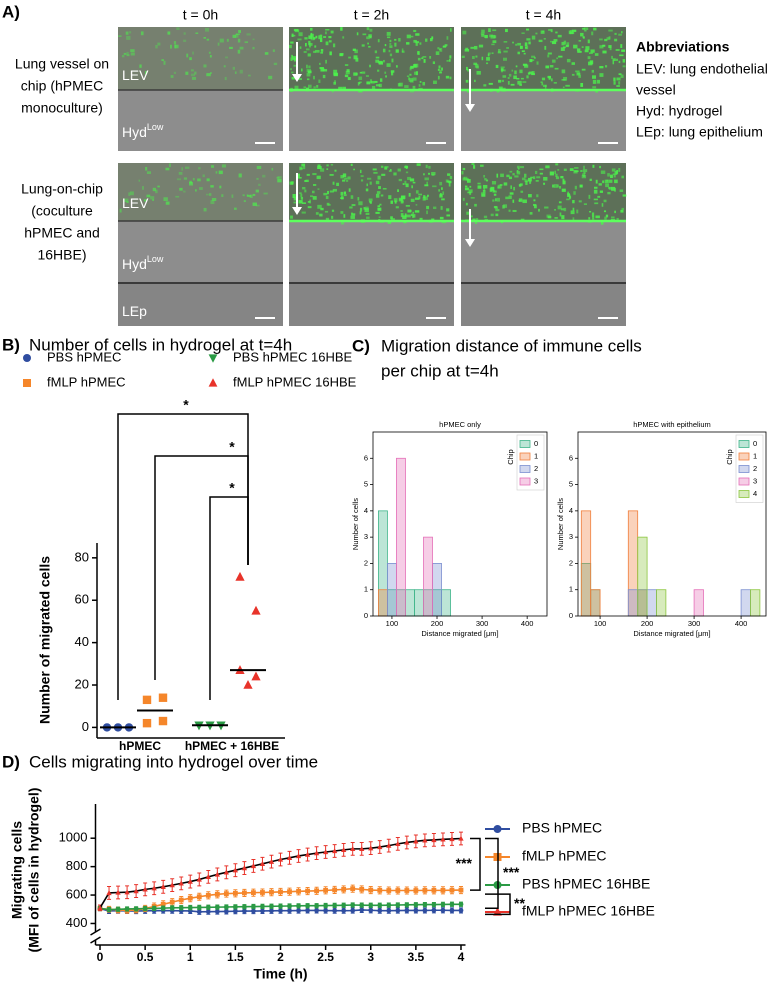  Describe the element at coordinates (745, 603) in the screenshot. I see `histogram-bar` at that location.